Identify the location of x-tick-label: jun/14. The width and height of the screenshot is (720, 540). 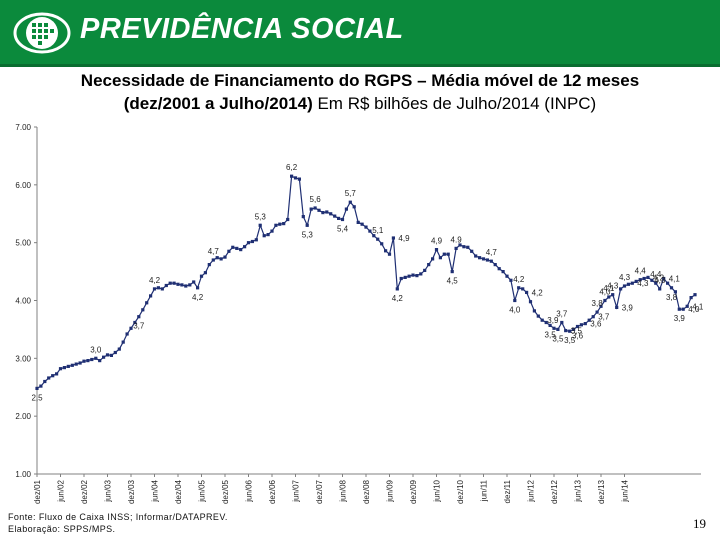
(625, 490).